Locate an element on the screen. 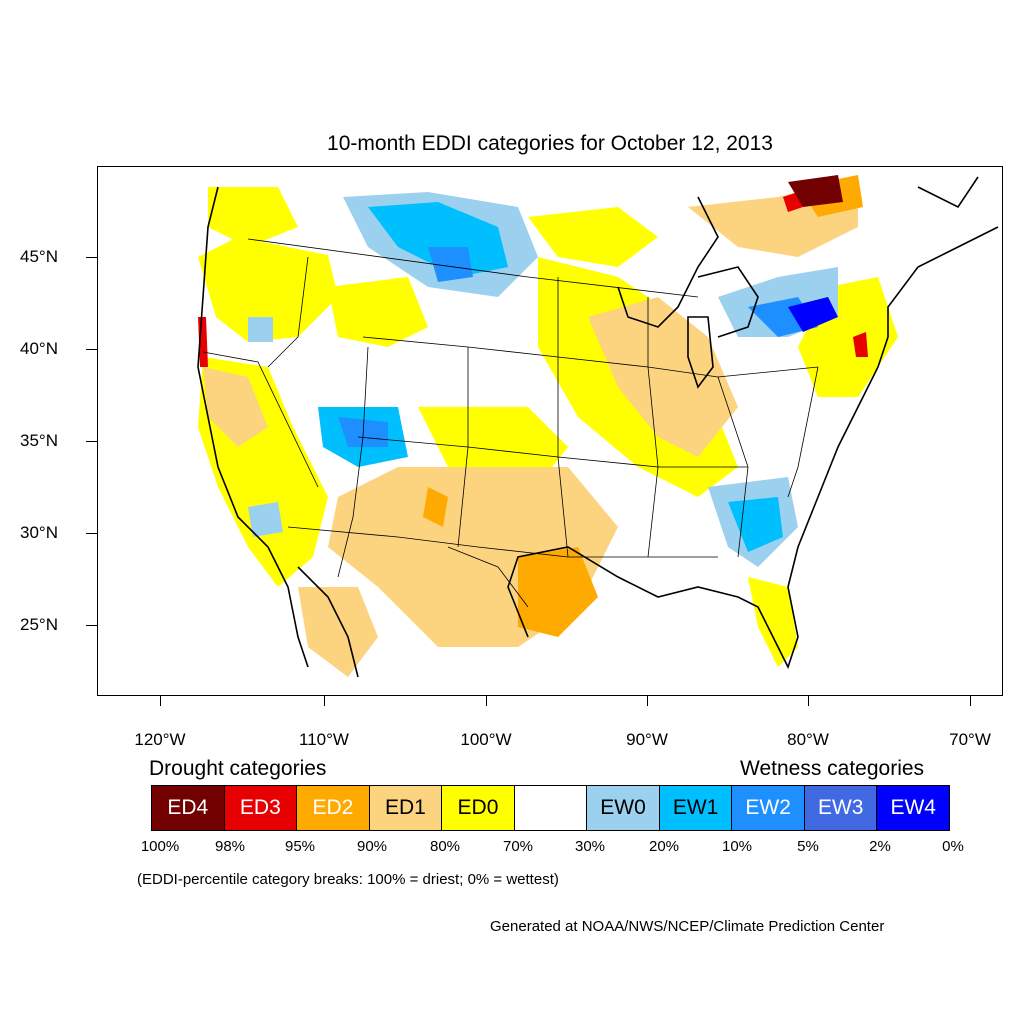 This screenshot has height=1024, width=1024. pct-label: 20% is located at coordinates (664, 846).